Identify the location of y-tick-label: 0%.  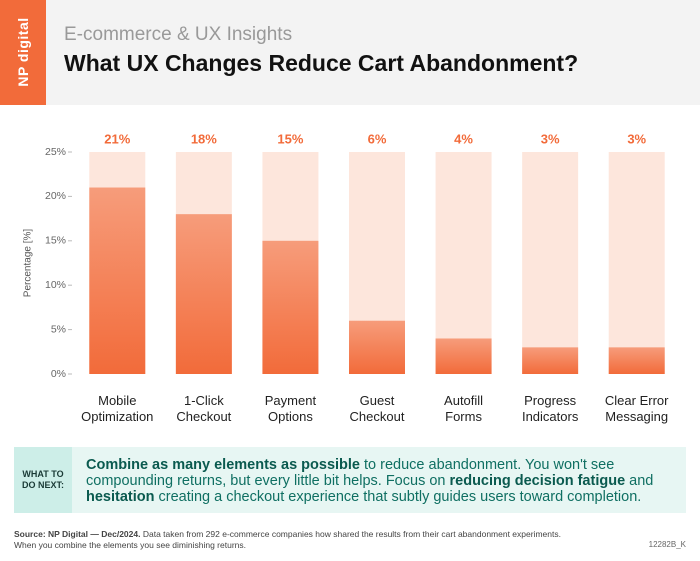
(58, 374).